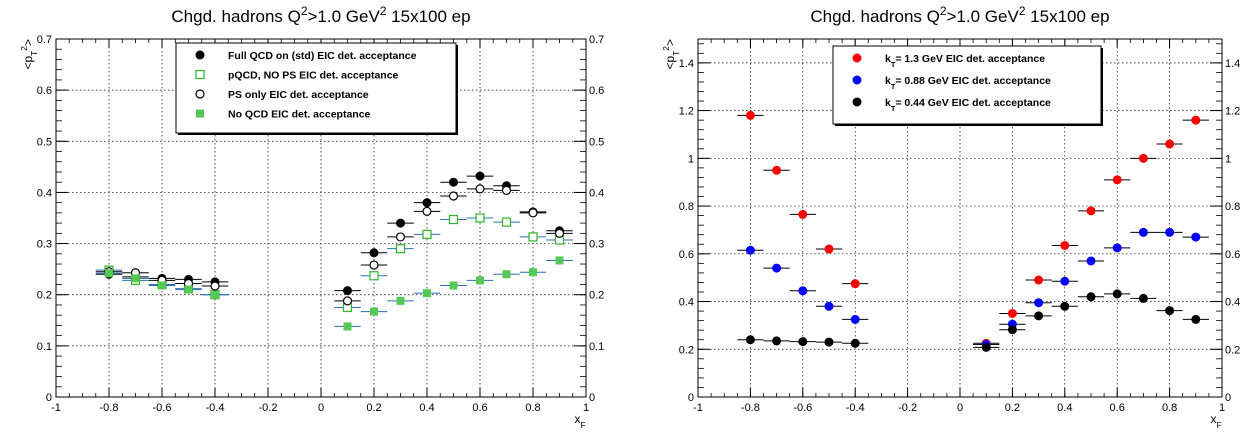  Describe the element at coordinates (1232, 303) in the screenshot. I see `y-tick-label-right: 0.4` at that location.